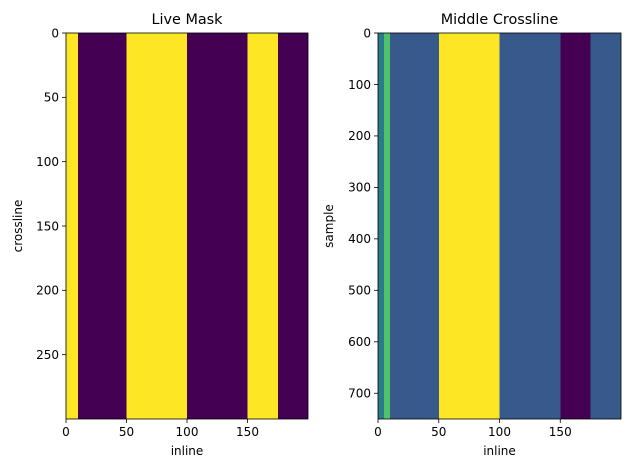  Describe the element at coordinates (359, 394) in the screenshot. I see `y-tick-label: 700` at that location.